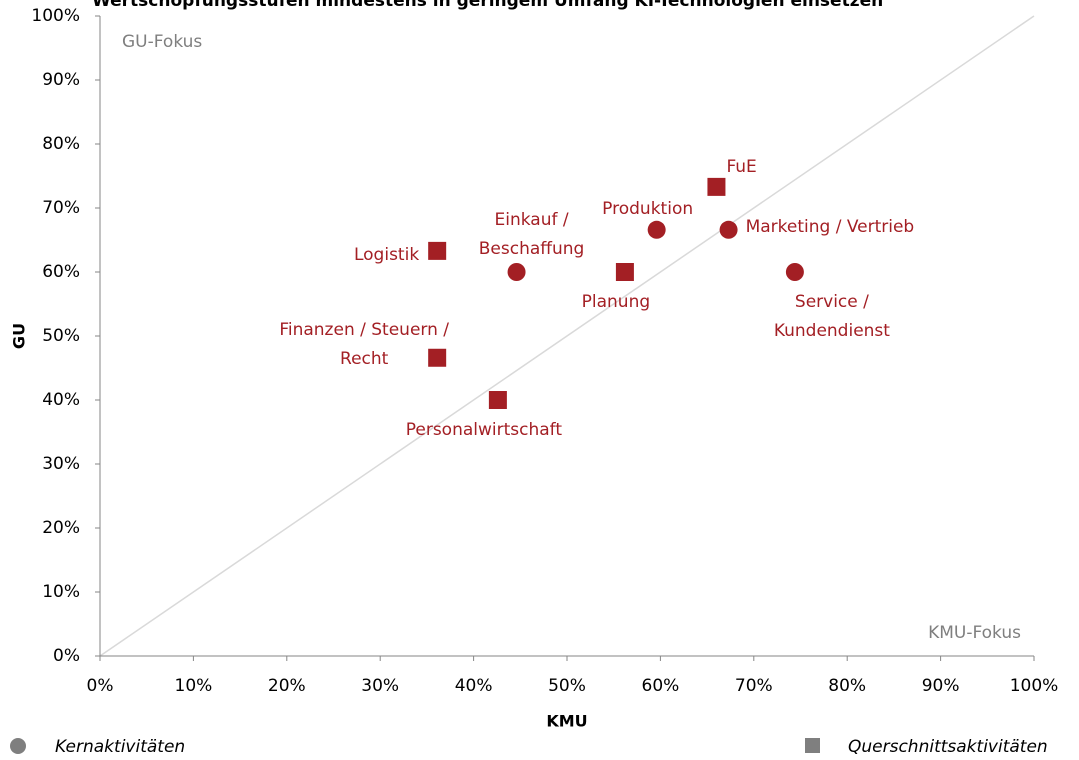 The image size is (1079, 760). Describe the element at coordinates (61, 464) in the screenshot. I see `y-tick-label: 30%` at that location.